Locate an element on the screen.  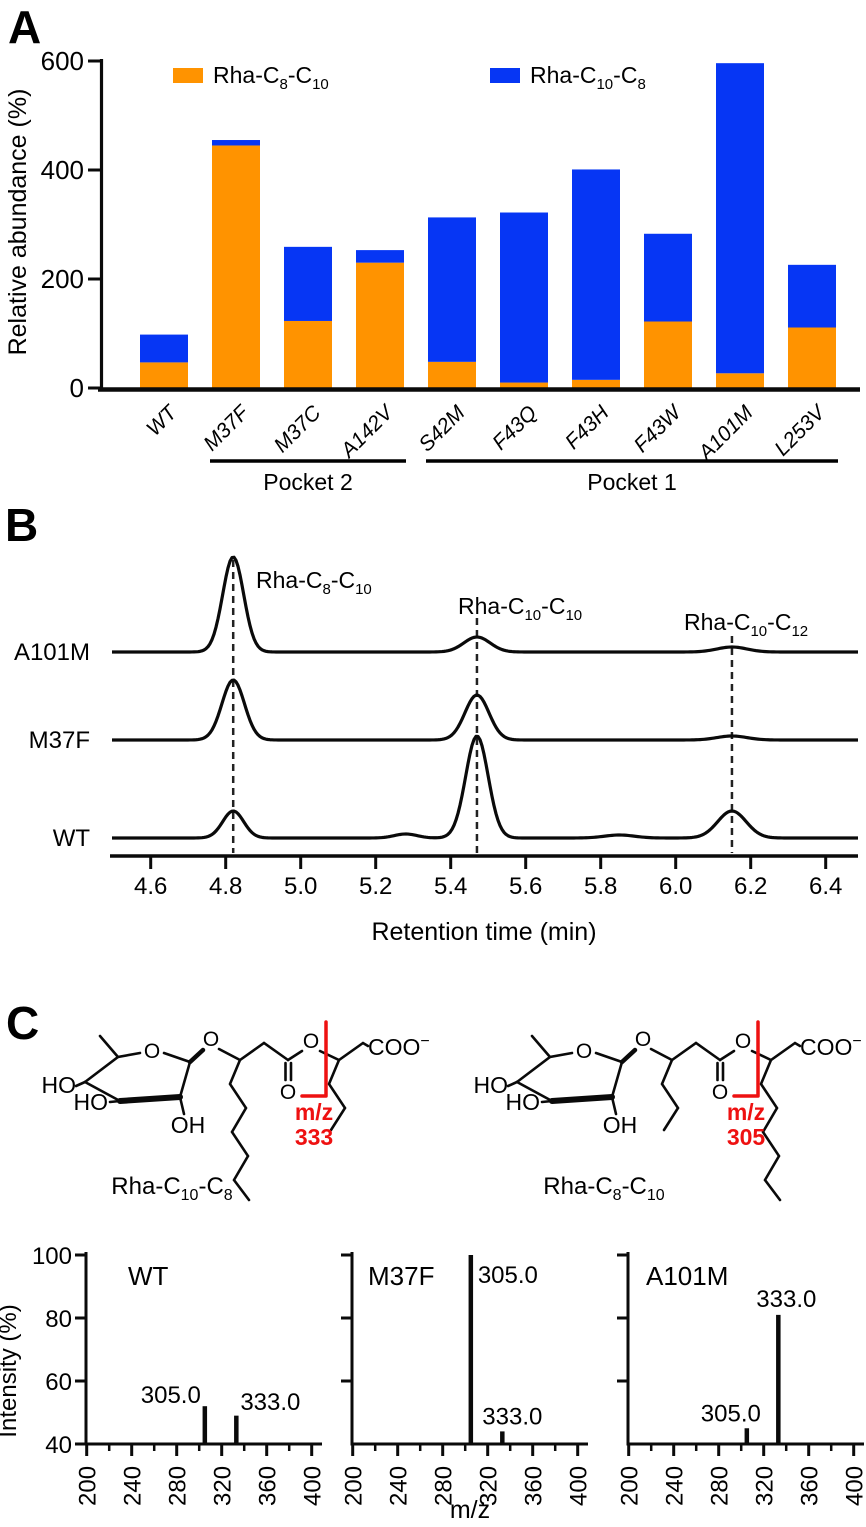
category-label-f43h: F43H is located at coordinates (587, 427).